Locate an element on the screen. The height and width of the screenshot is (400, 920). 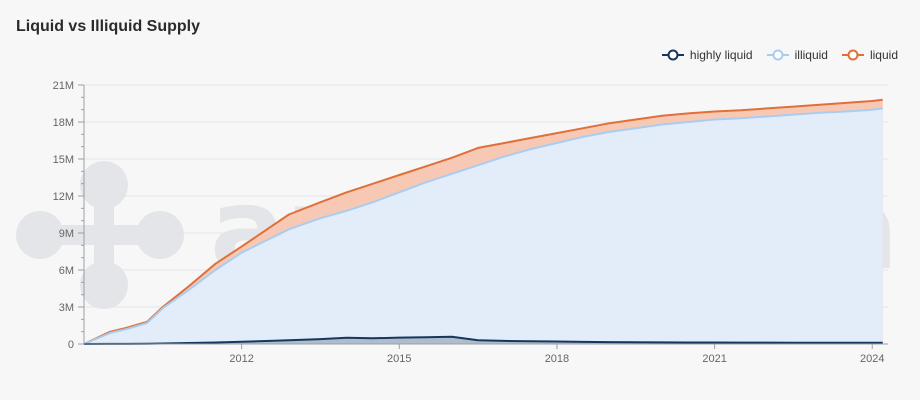
legend-item-highly-liquid: highly liquid is located at coordinates (707, 55).